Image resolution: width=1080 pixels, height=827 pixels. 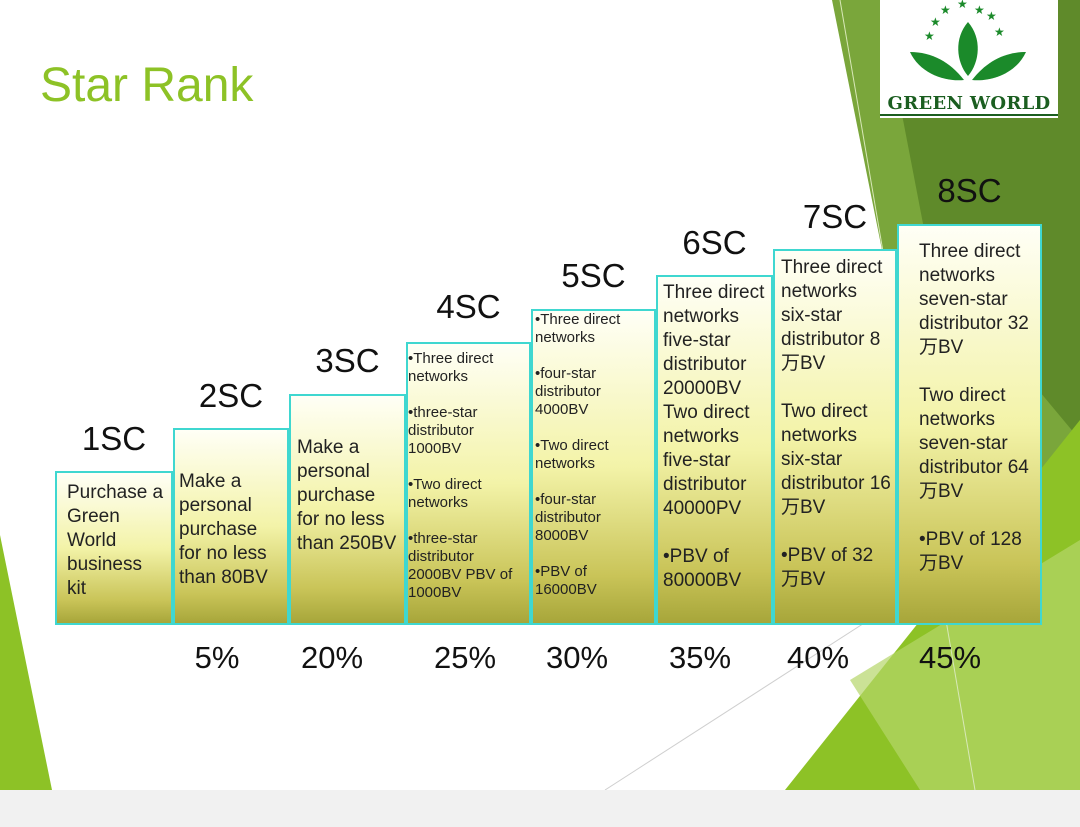 What do you see at coordinates (540, 808) in the screenshot?
I see `bottom-bar` at bounding box center [540, 808].